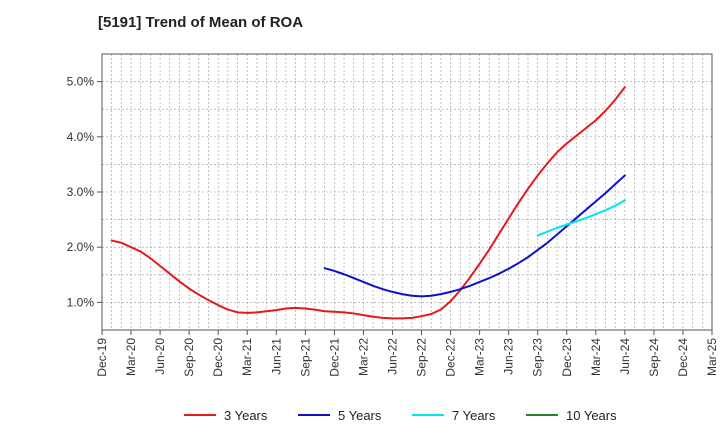 This screenshot has height=440, width=720. I want to click on x-tick-label: Sep-20, so click(189, 357).